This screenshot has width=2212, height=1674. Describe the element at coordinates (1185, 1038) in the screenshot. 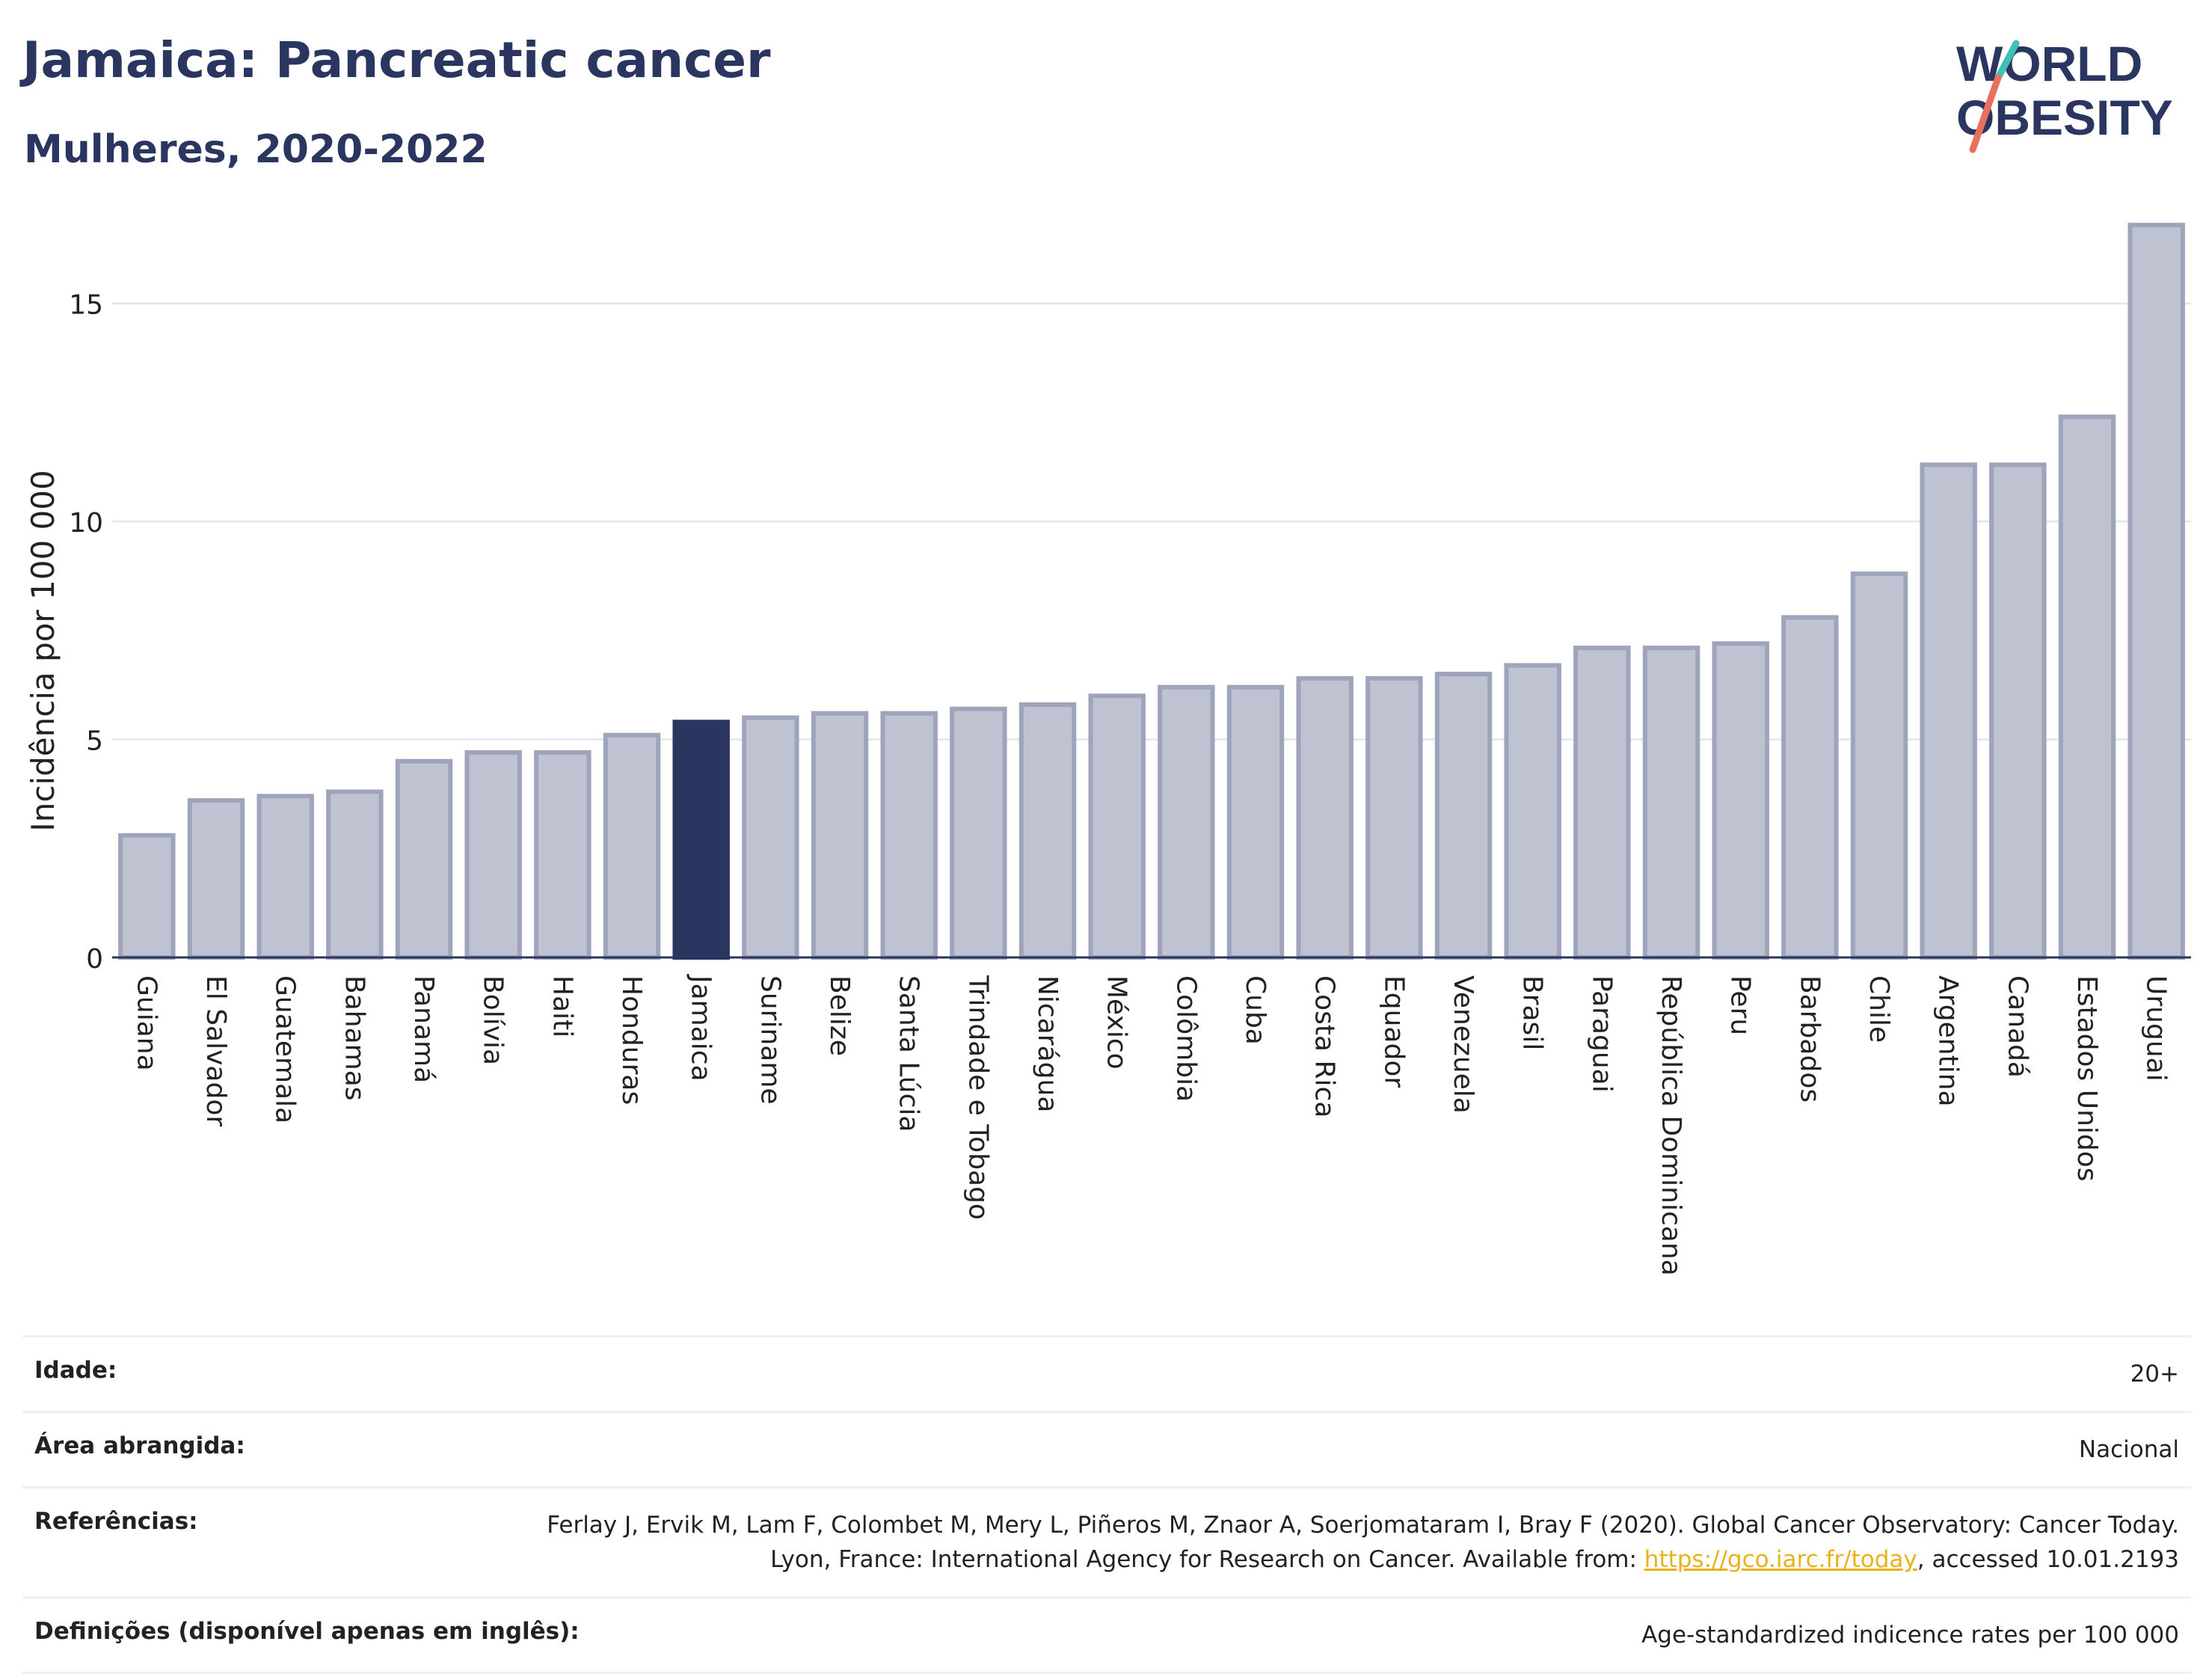

I see `x-tick-label: Colômbia` at that location.